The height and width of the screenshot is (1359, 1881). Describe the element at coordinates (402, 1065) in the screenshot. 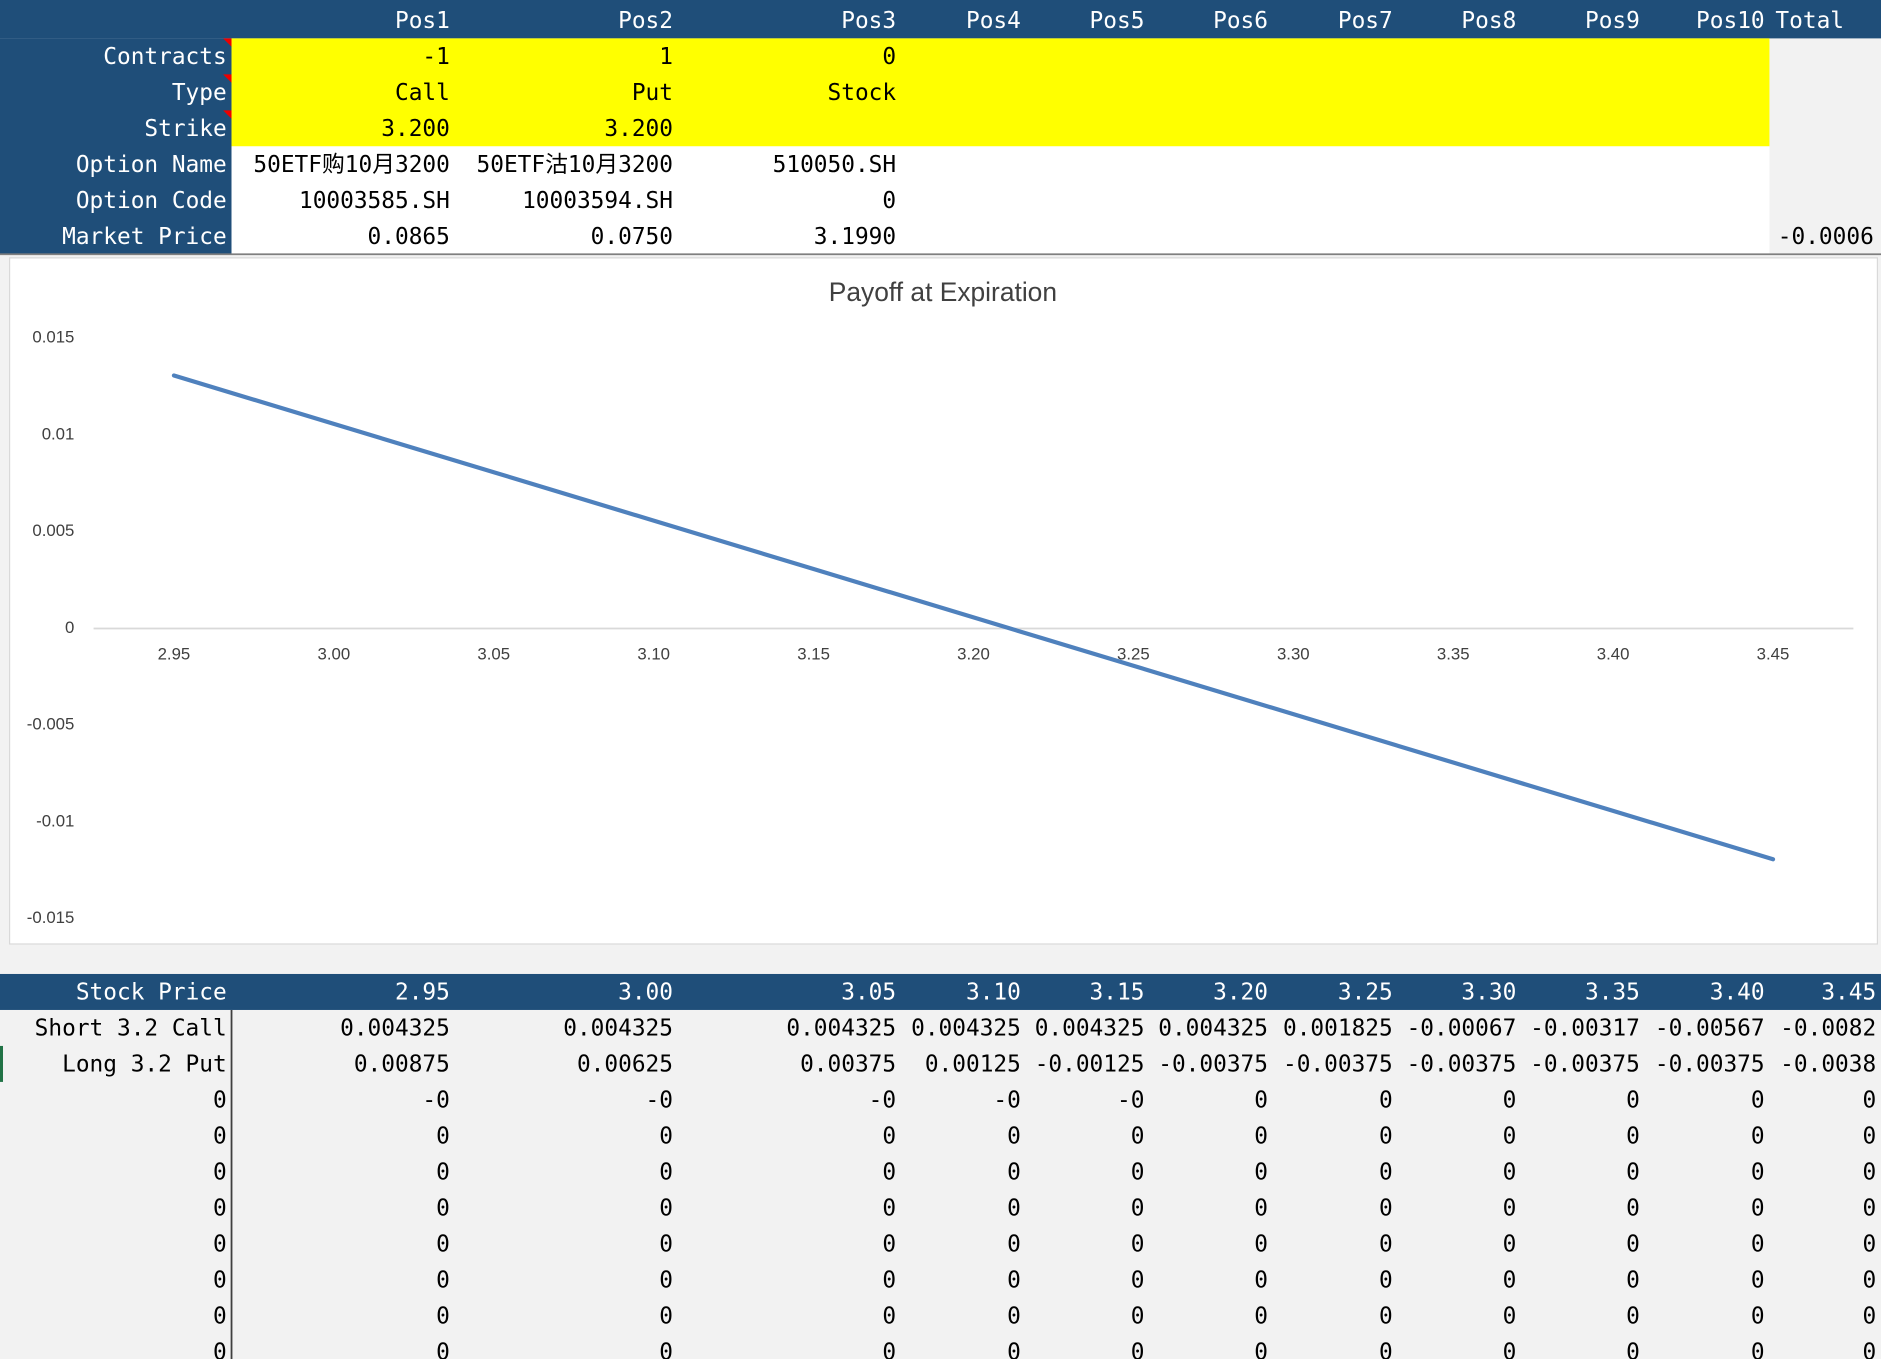

I see `cell: 0.00875` at that location.